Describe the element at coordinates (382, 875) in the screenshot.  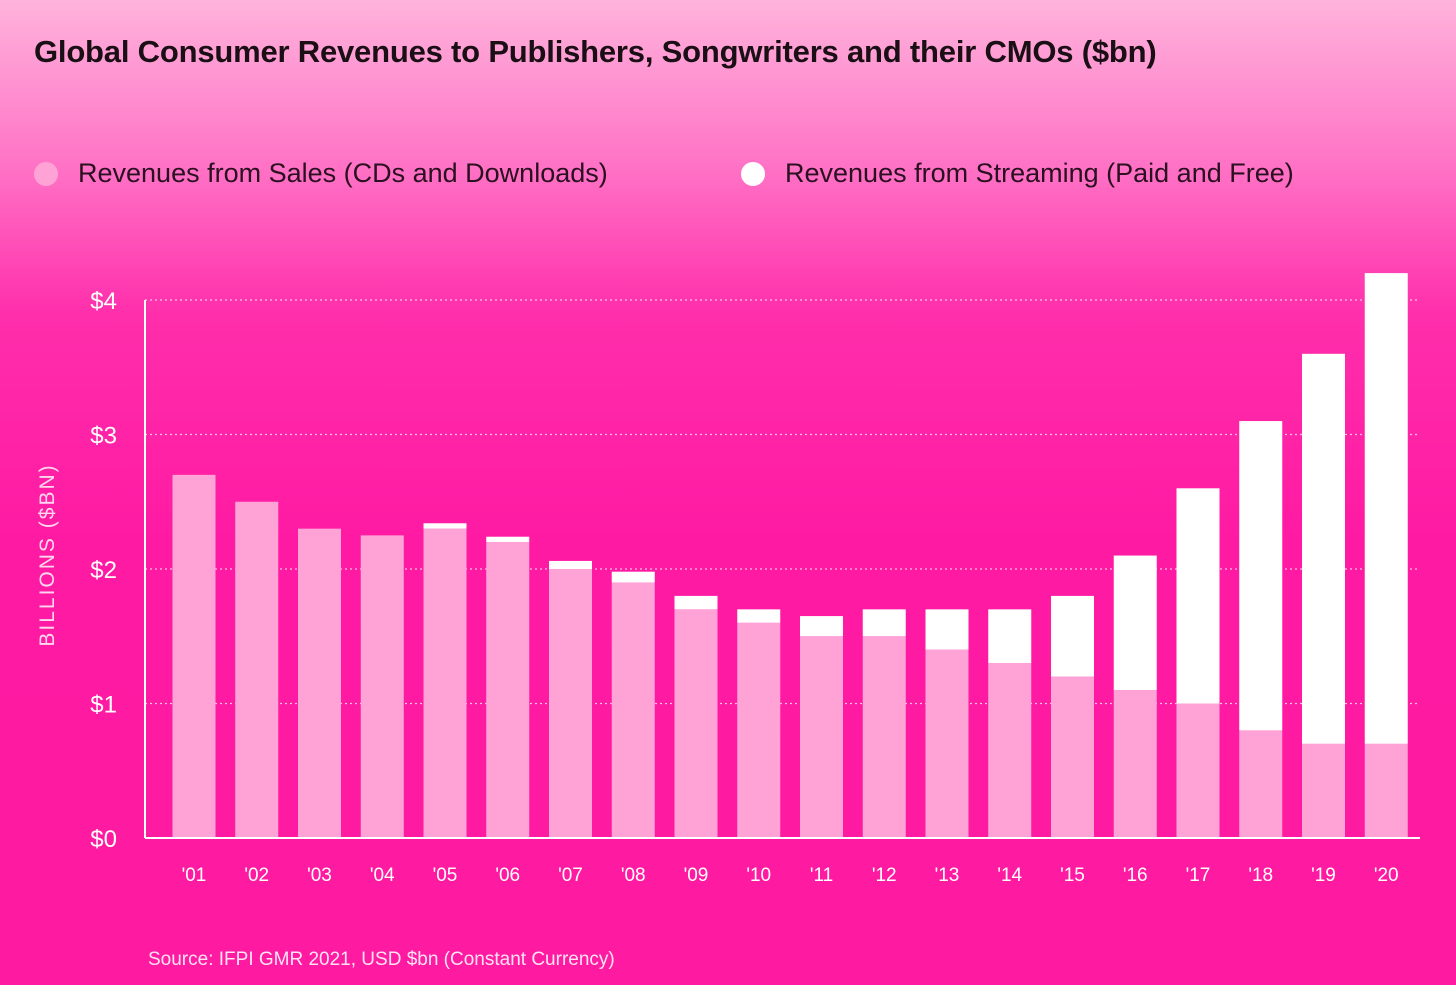
I see `x-tick-label-04: '04` at that location.